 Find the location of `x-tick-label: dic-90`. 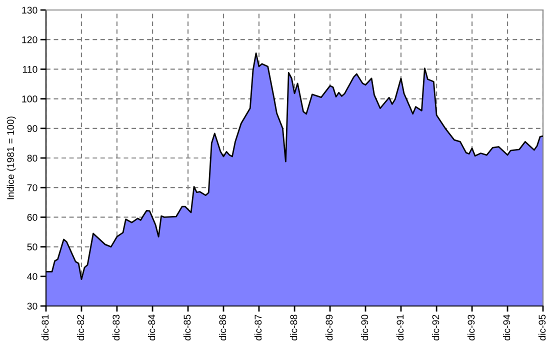

x-tick-label: dic-90 is located at coordinates (364, 327).